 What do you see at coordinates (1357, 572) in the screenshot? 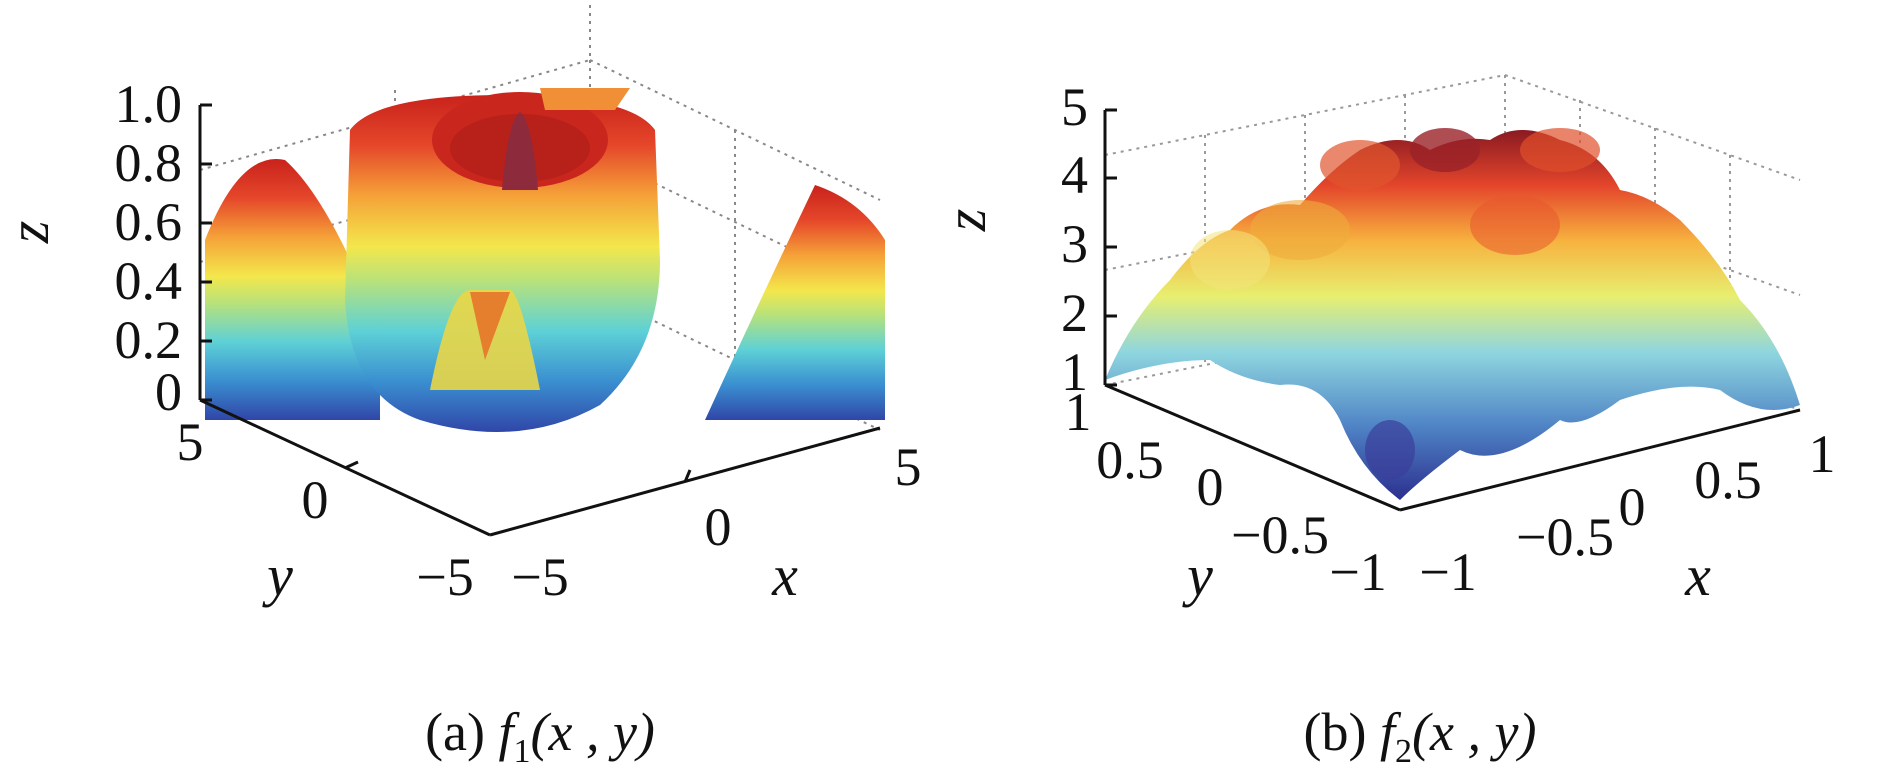
I see `panel-b-ytick-neg1: −1` at bounding box center [1357, 572].